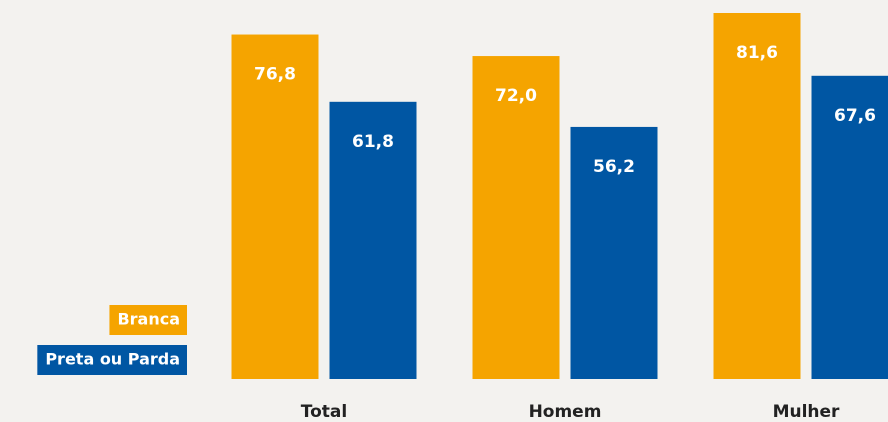 This screenshot has height=422, width=888. Describe the element at coordinates (614, 167) in the screenshot. I see `data-label: 56,2` at that location.